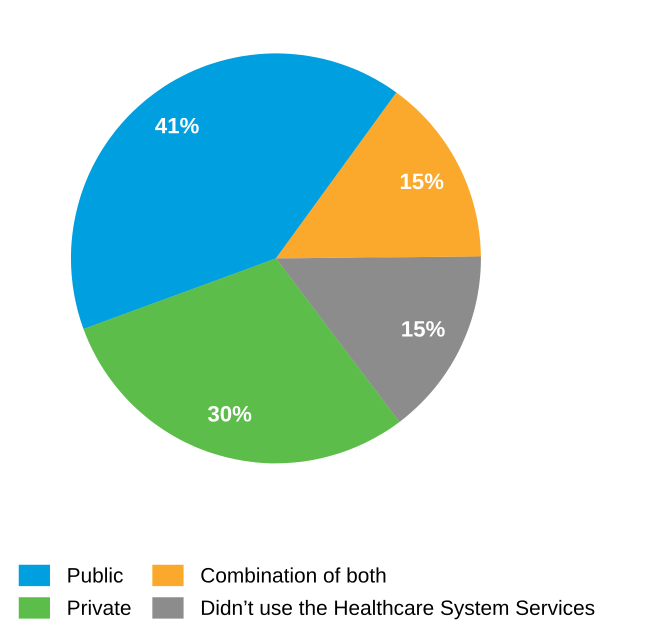  What do you see at coordinates (99, 608) in the screenshot?
I see `legend-label: Private` at bounding box center [99, 608].